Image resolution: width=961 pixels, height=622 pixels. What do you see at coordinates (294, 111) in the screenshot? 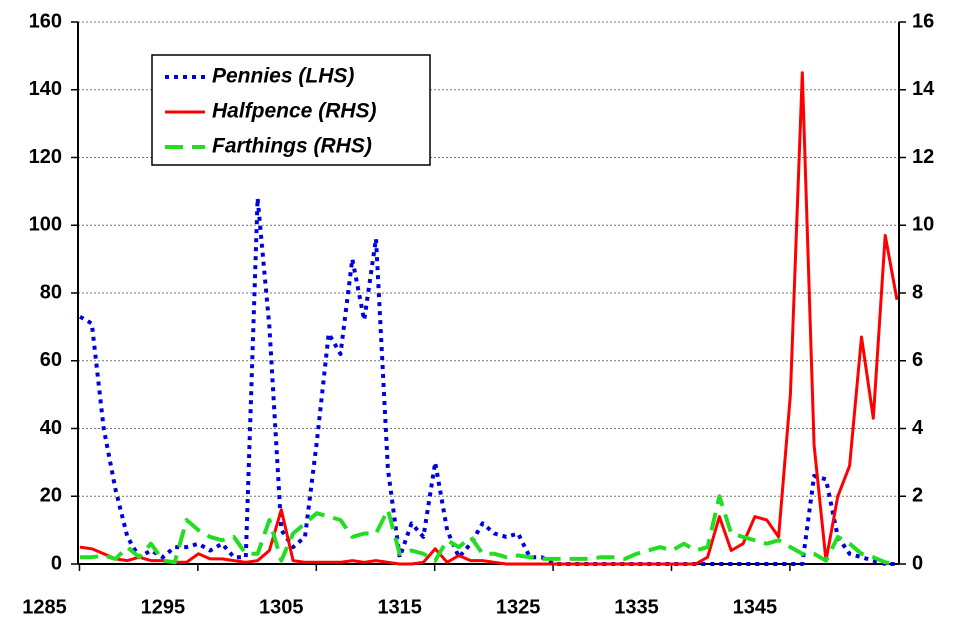
I see `legend-label: Halfpence (RHS)` at bounding box center [294, 111].